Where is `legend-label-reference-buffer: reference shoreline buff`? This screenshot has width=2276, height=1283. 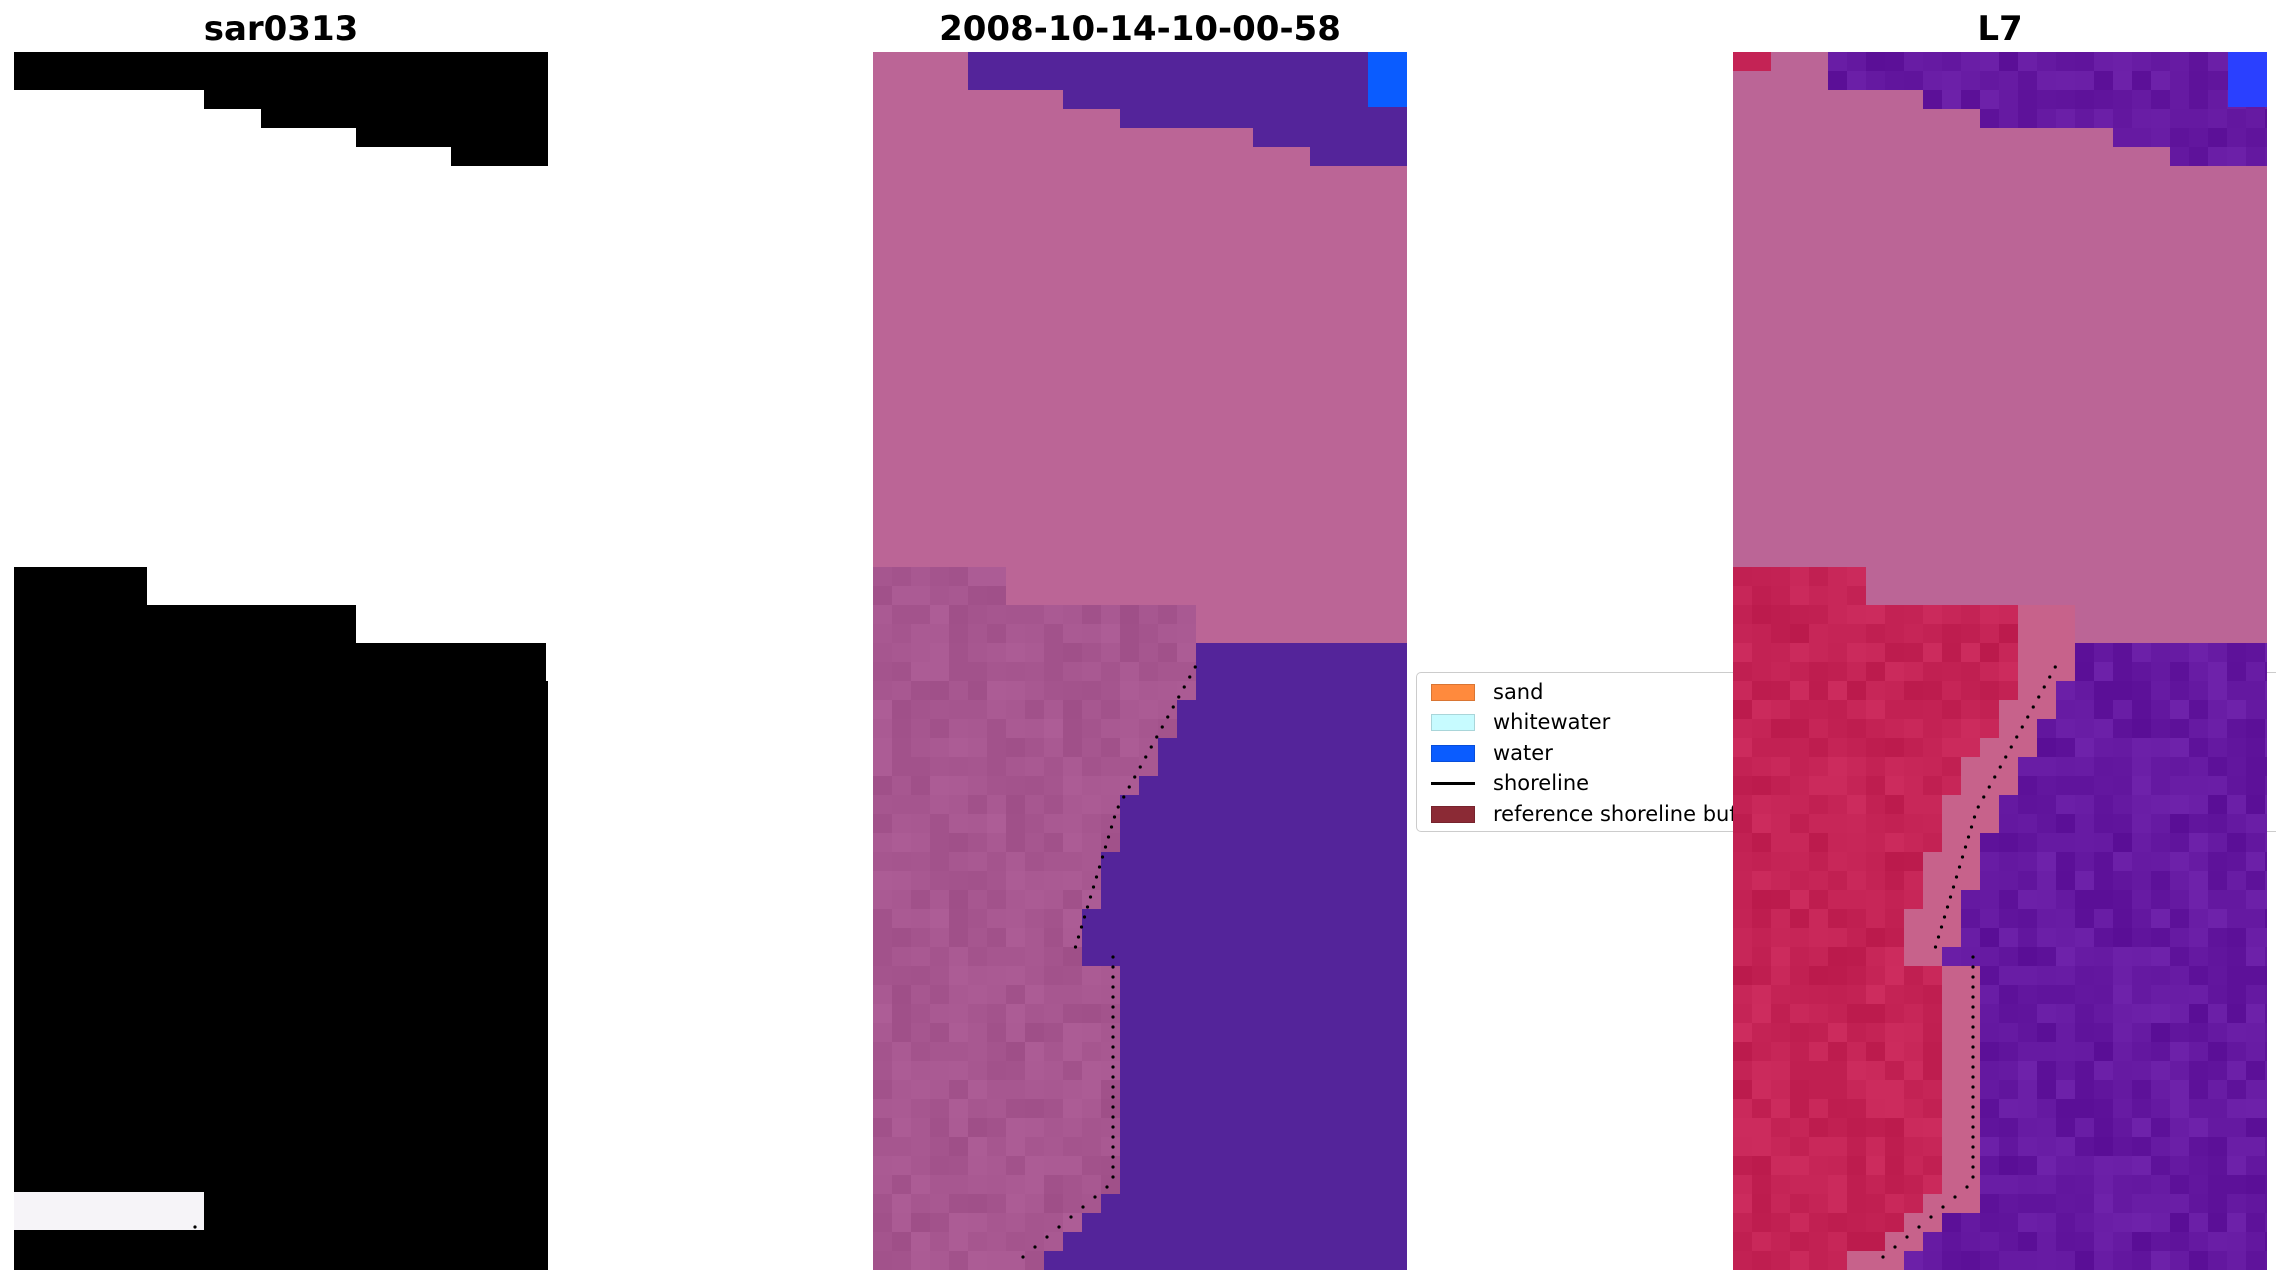
legend-label-reference-buffer: reference shoreline buff is located at coordinates (1618, 814).